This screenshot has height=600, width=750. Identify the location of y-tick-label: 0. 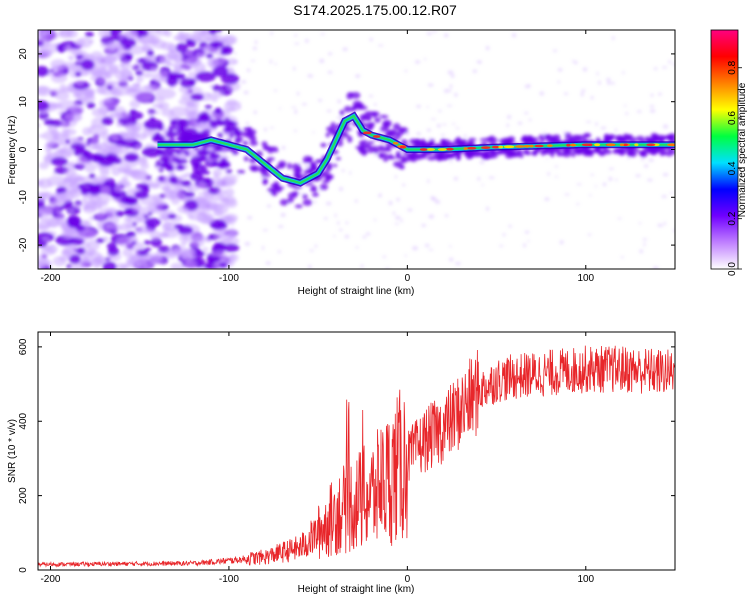
(23, 149).